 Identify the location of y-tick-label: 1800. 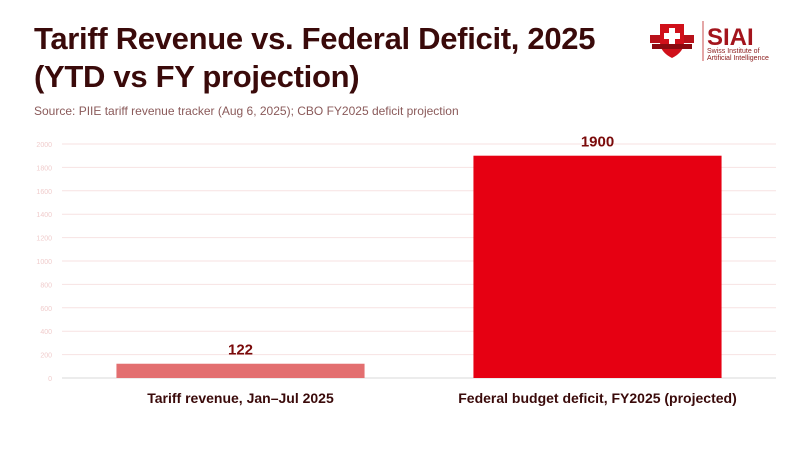
(44, 168).